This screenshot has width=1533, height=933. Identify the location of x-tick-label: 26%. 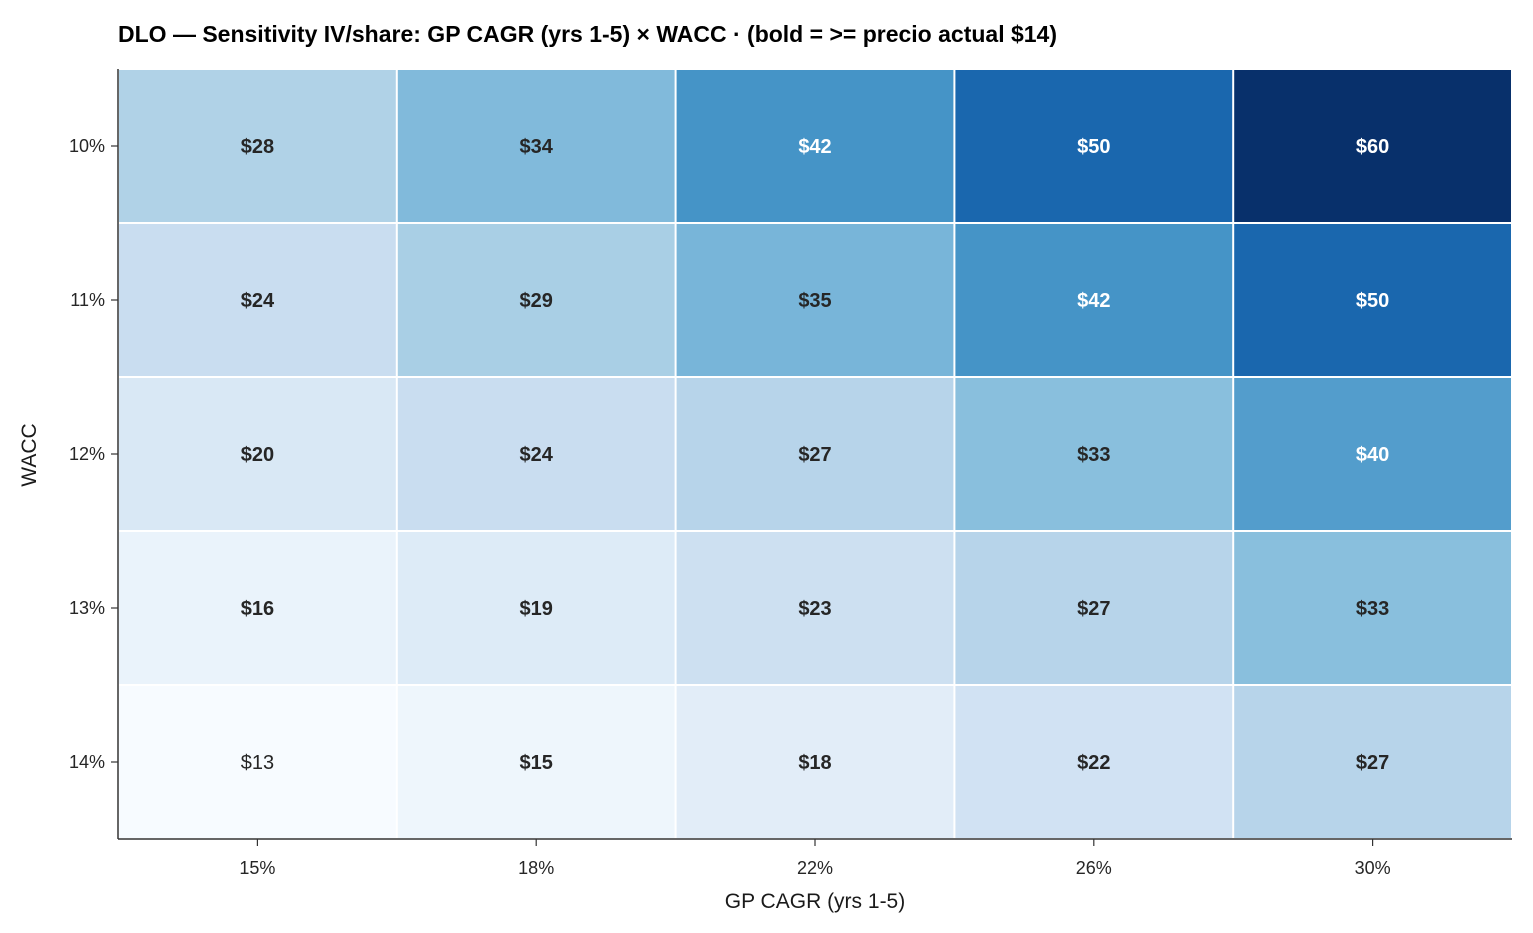
(1094, 868).